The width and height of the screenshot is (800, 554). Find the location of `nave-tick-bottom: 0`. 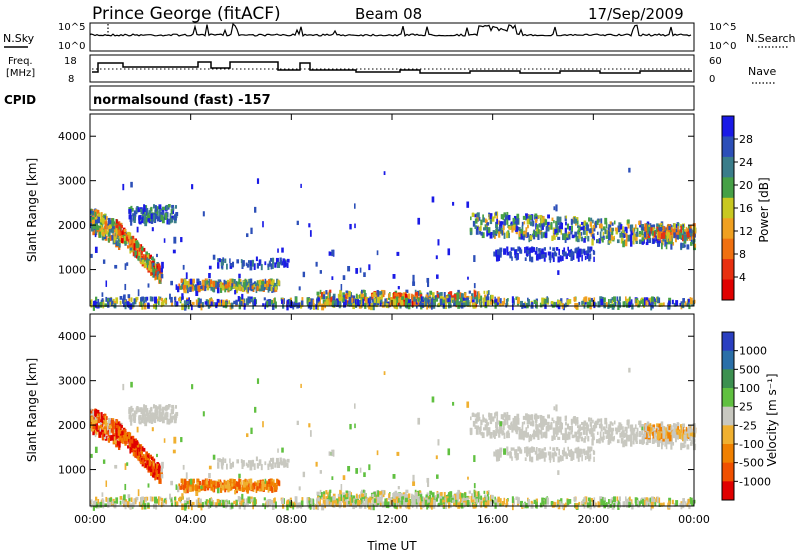

nave-tick-bottom: 0 is located at coordinates (712, 79).